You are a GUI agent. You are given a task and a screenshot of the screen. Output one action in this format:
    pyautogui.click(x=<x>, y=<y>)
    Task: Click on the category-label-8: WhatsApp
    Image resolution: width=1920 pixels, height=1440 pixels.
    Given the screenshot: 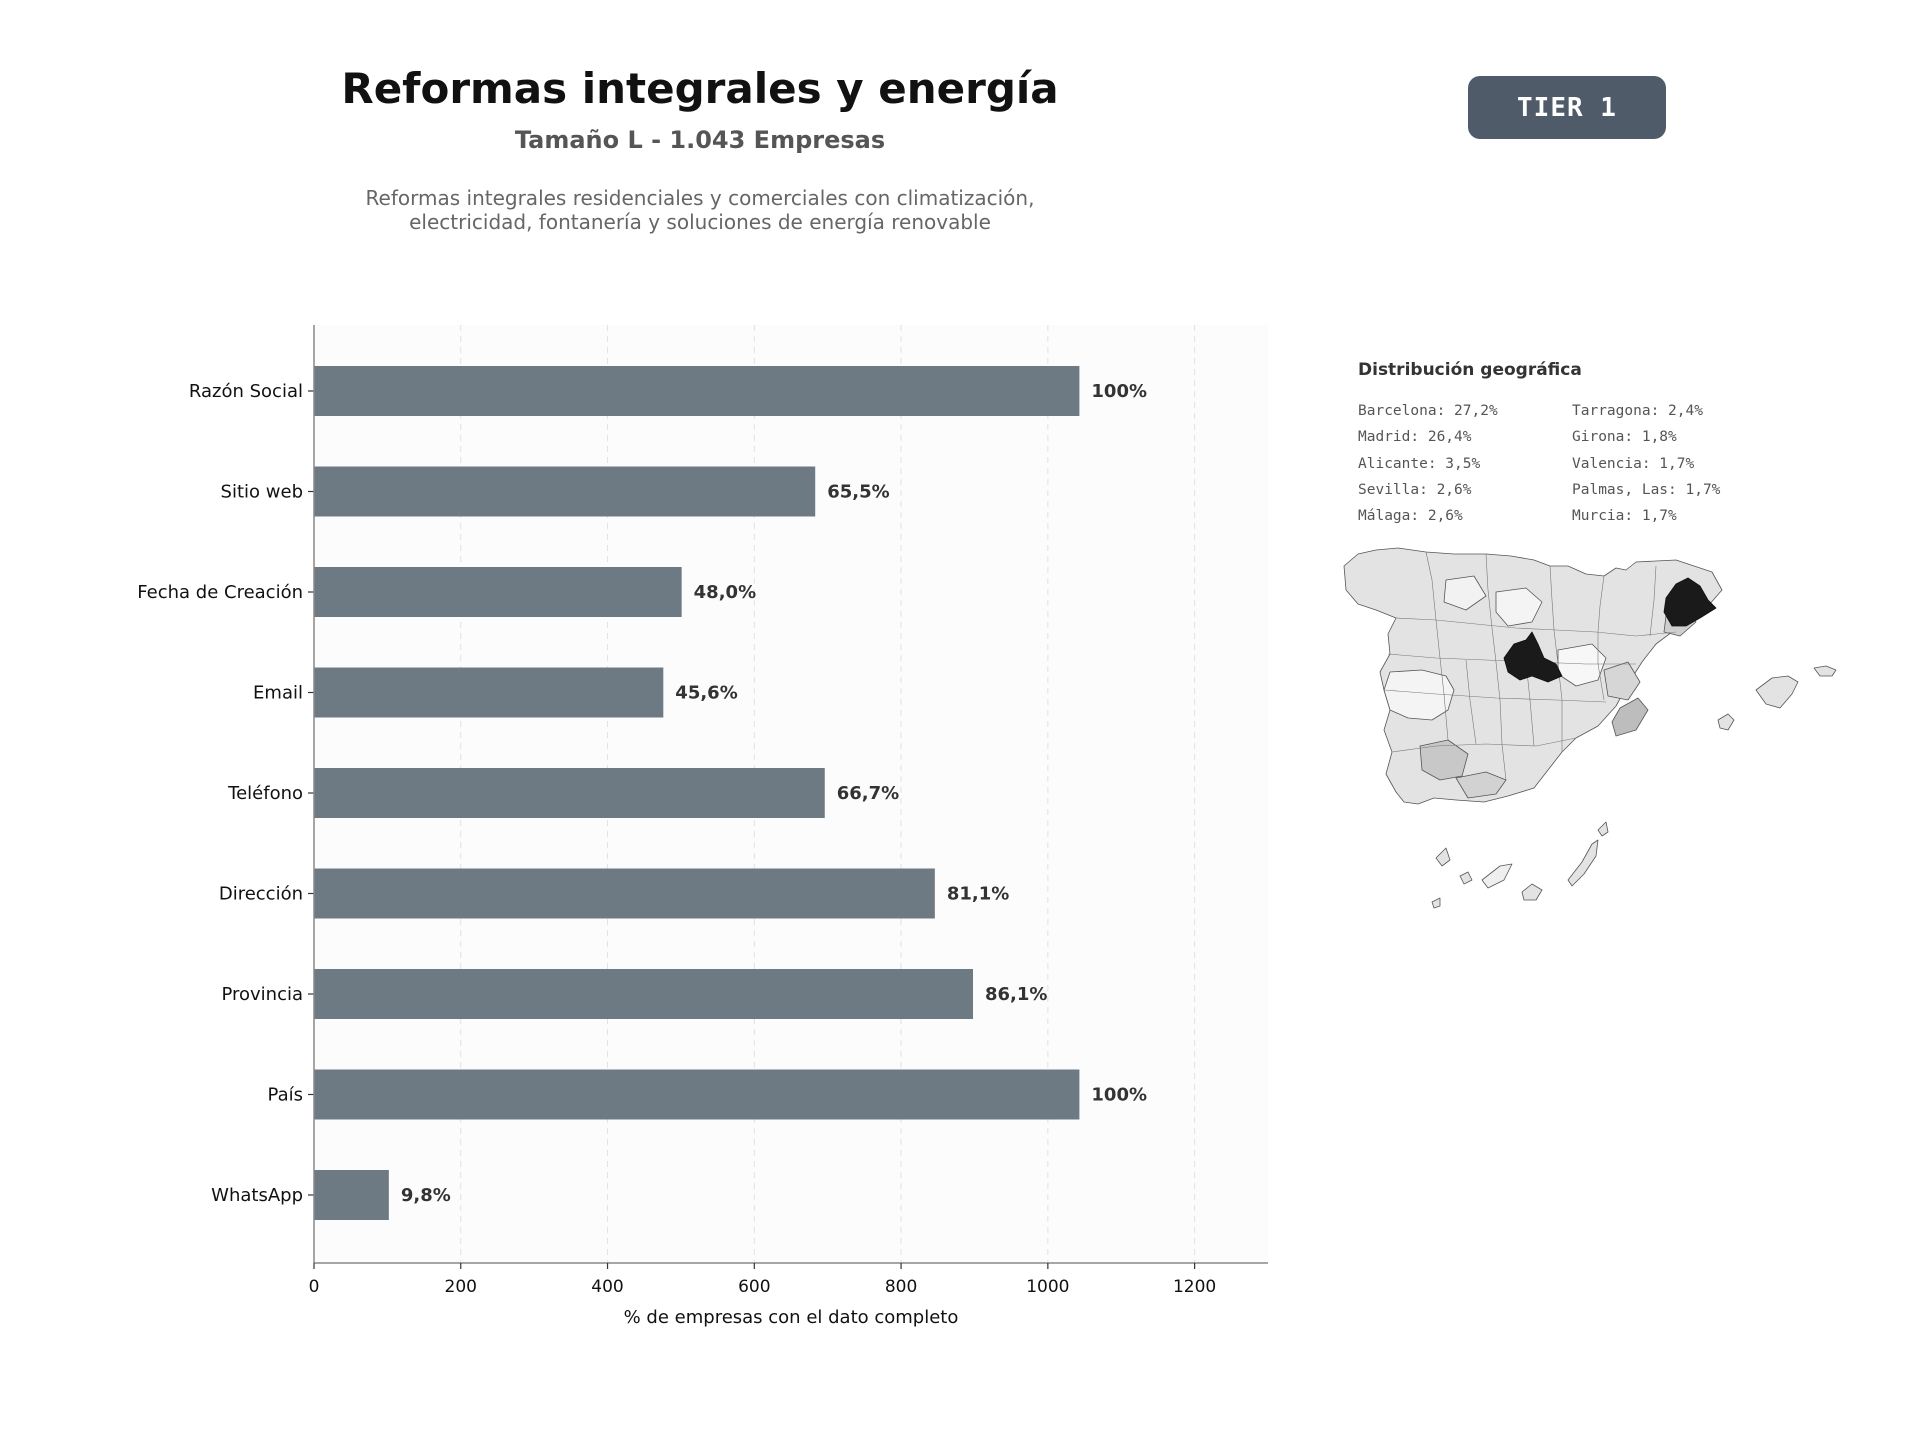 What is the action you would take?
    pyautogui.click(x=257, y=1195)
    